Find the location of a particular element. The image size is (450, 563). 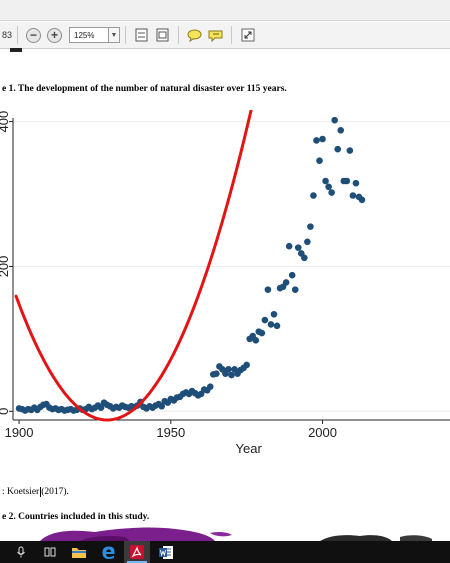

speech-bubble-icon is located at coordinates (194, 35).